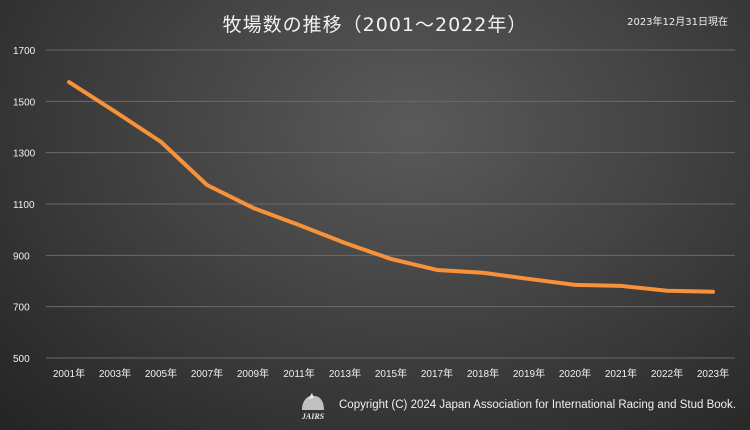 The image size is (750, 430). I want to click on y-tick-label: 700, so click(21, 308).